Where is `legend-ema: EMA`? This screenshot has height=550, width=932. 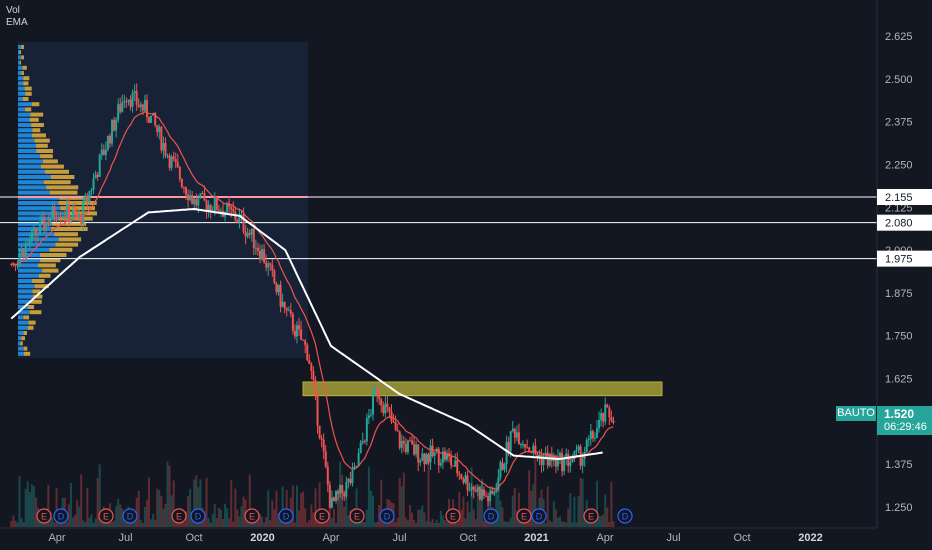 legend-ema: EMA is located at coordinates (17, 22).